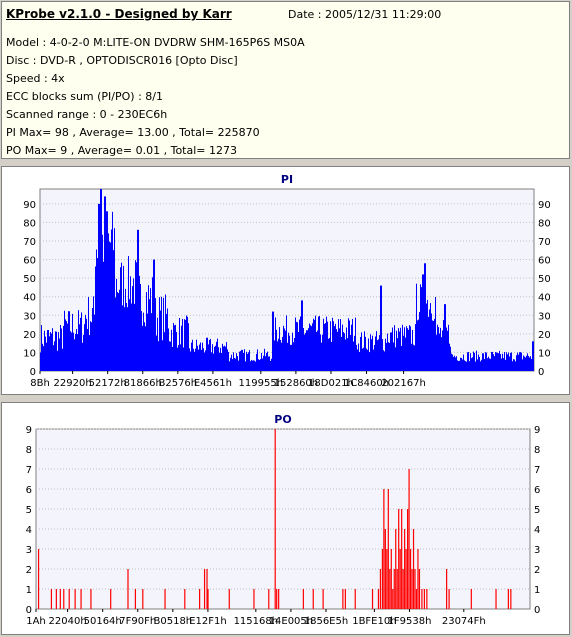  I want to click on pi-xtick-label: B2576h, so click(177, 383).